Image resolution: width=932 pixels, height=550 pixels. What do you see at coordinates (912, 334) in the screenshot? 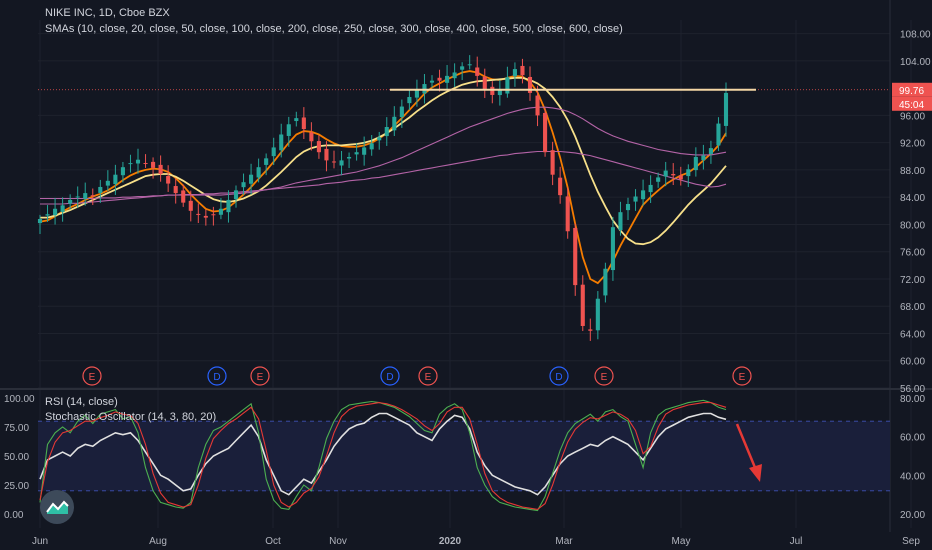
I see `y-tick-label: 64.00` at bounding box center [912, 334].